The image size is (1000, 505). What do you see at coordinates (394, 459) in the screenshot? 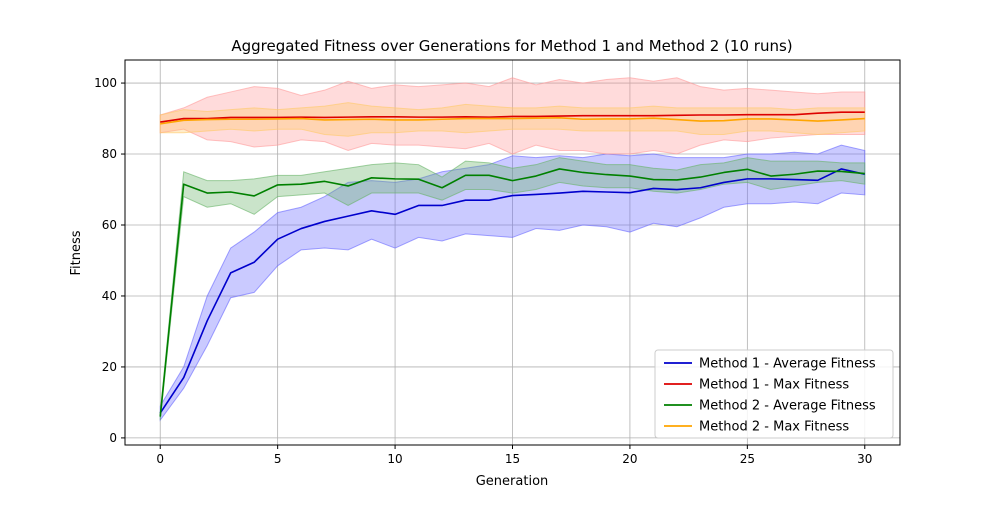
I see `x-tick-label: 10` at bounding box center [394, 459].